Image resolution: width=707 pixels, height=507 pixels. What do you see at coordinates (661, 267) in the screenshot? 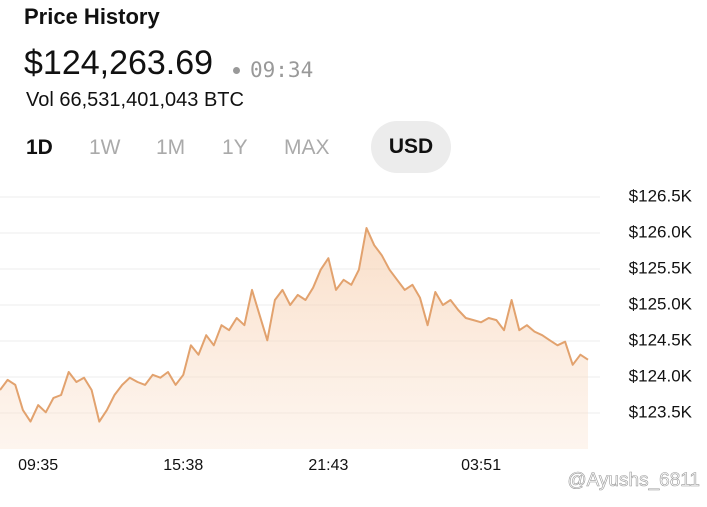
I see `y-tick-label: $125.5K` at bounding box center [661, 267].